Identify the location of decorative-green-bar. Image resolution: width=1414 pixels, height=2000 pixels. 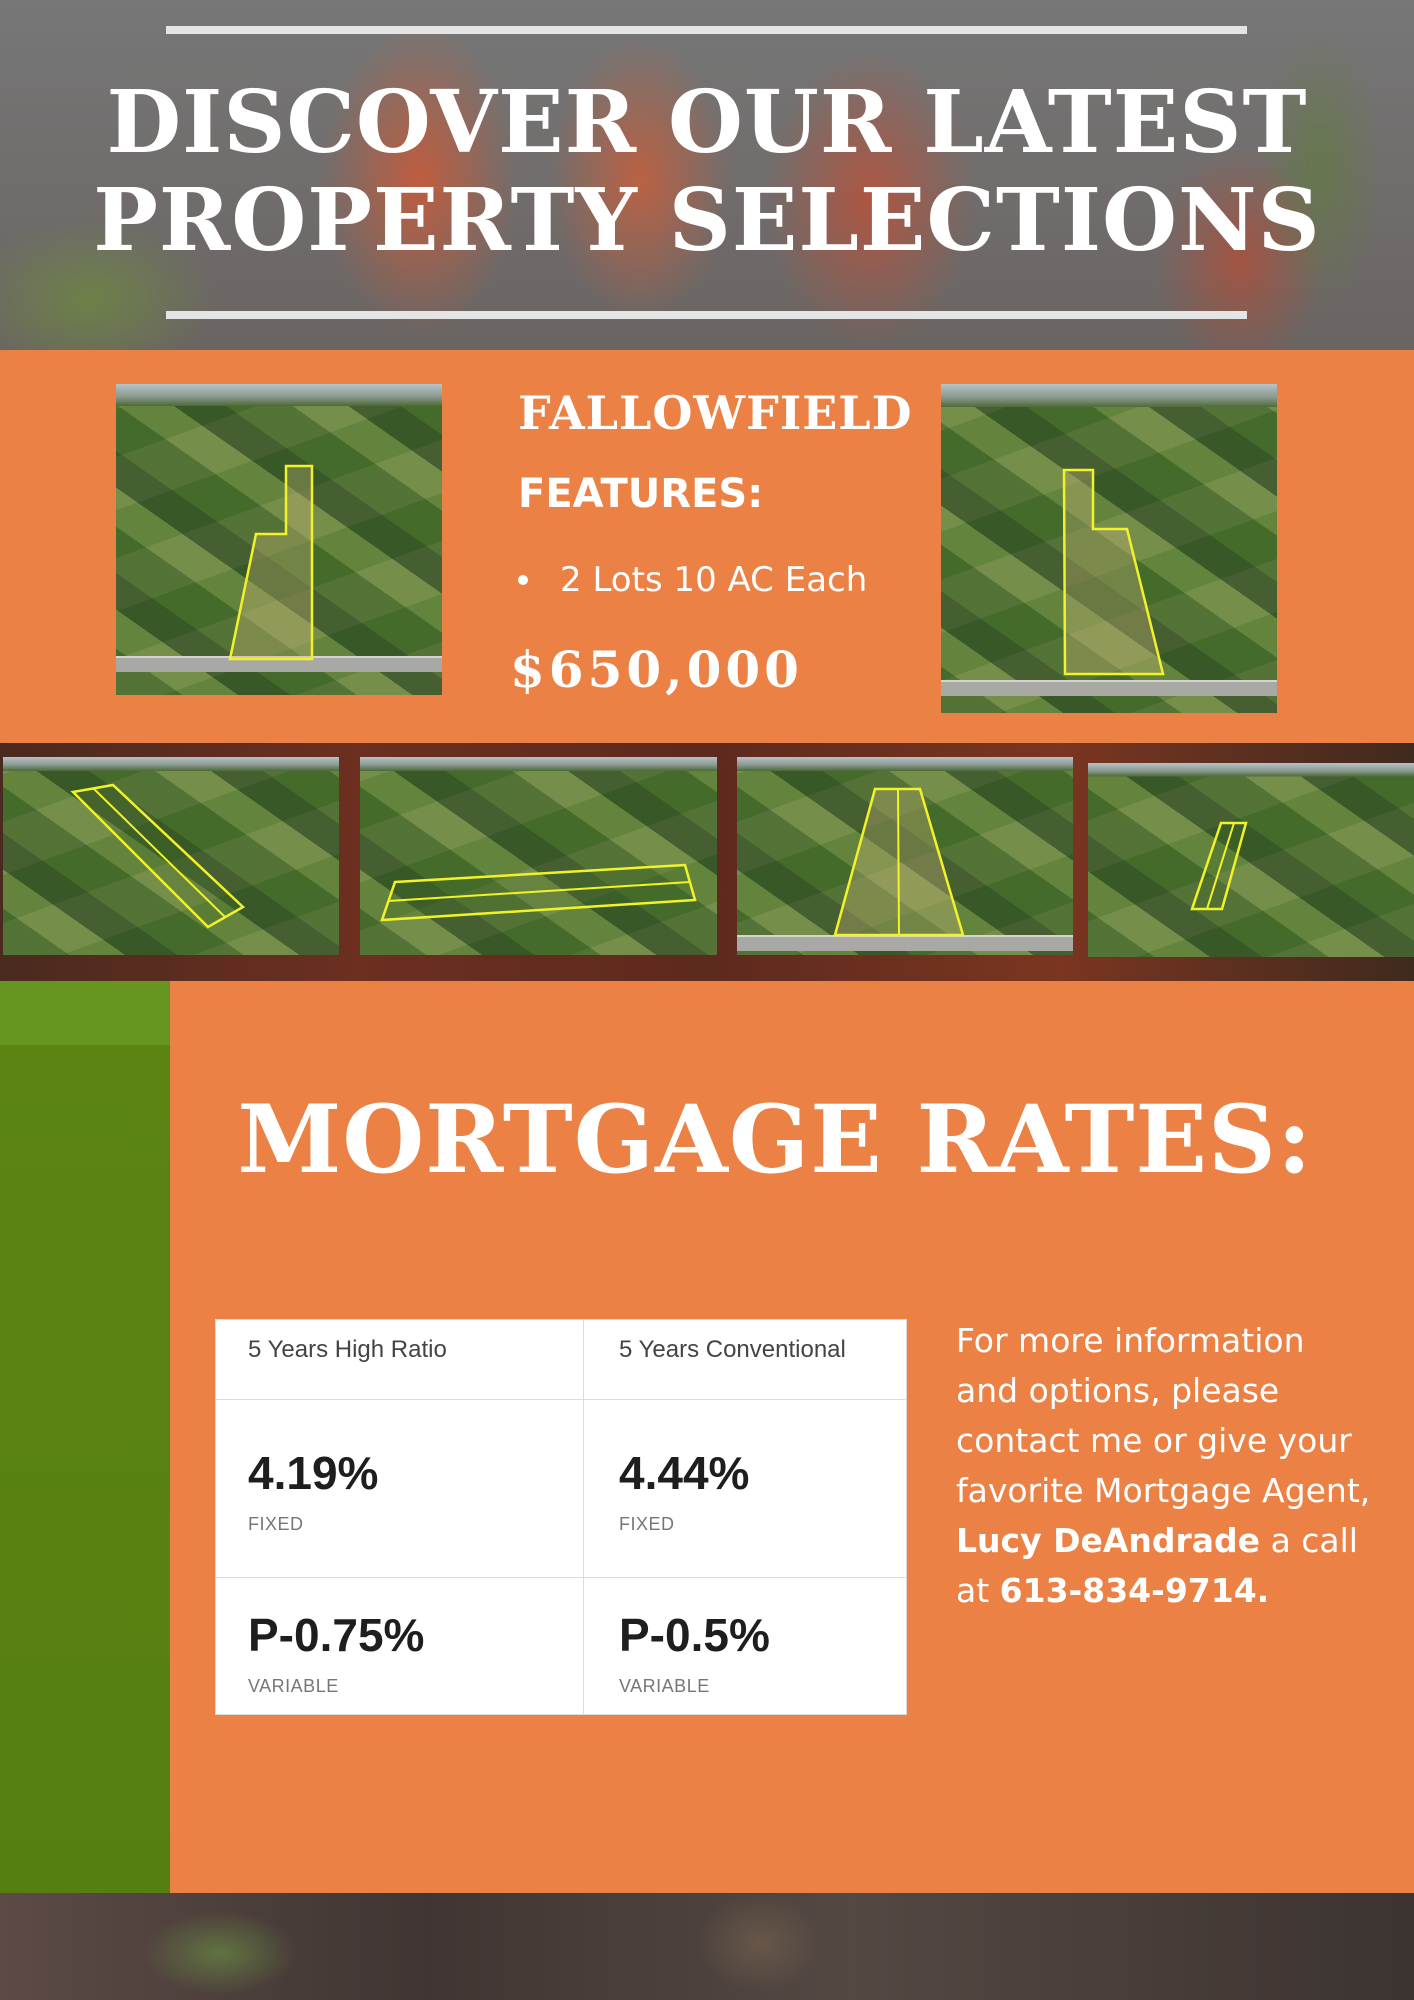
(85, 1438).